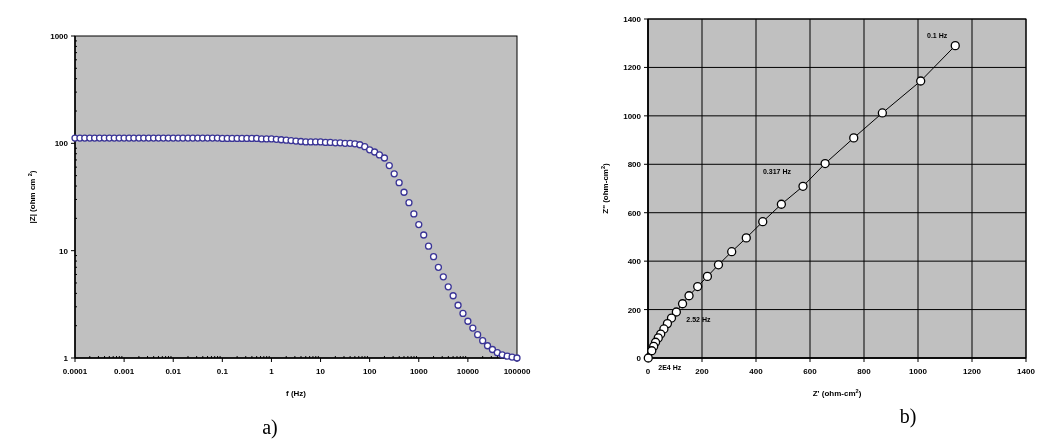 This screenshot has height=447, width=1050. What do you see at coordinates (222, 371) in the screenshot?
I see `x-tick-label: 0.1` at bounding box center [222, 371].